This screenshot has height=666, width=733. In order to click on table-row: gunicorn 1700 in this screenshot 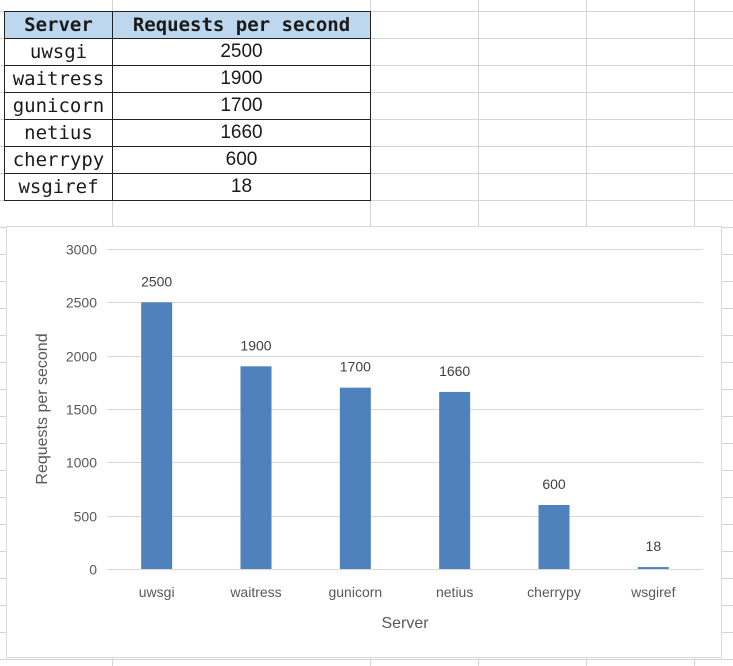, I will do `click(187, 106)`.